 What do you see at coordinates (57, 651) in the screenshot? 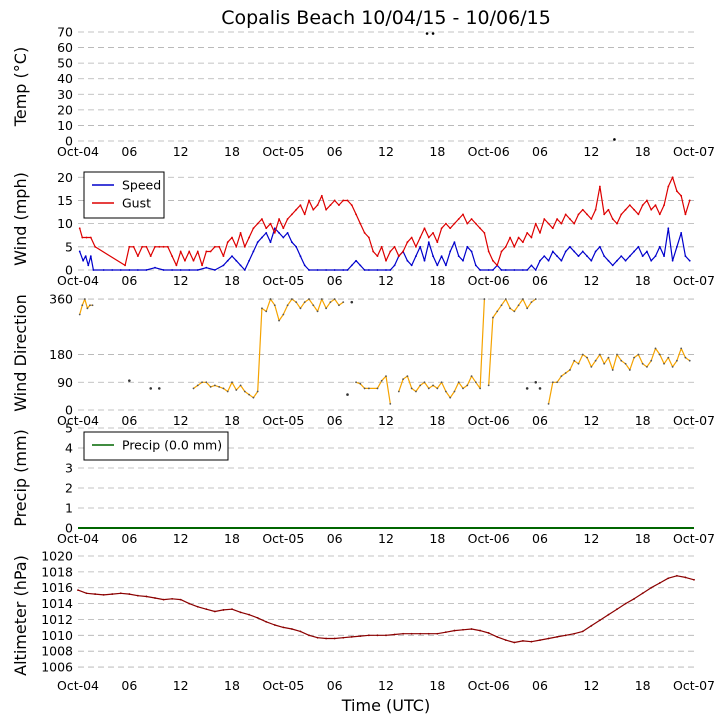
I see `altimeter-y-tick-label: 1008` at bounding box center [57, 651].